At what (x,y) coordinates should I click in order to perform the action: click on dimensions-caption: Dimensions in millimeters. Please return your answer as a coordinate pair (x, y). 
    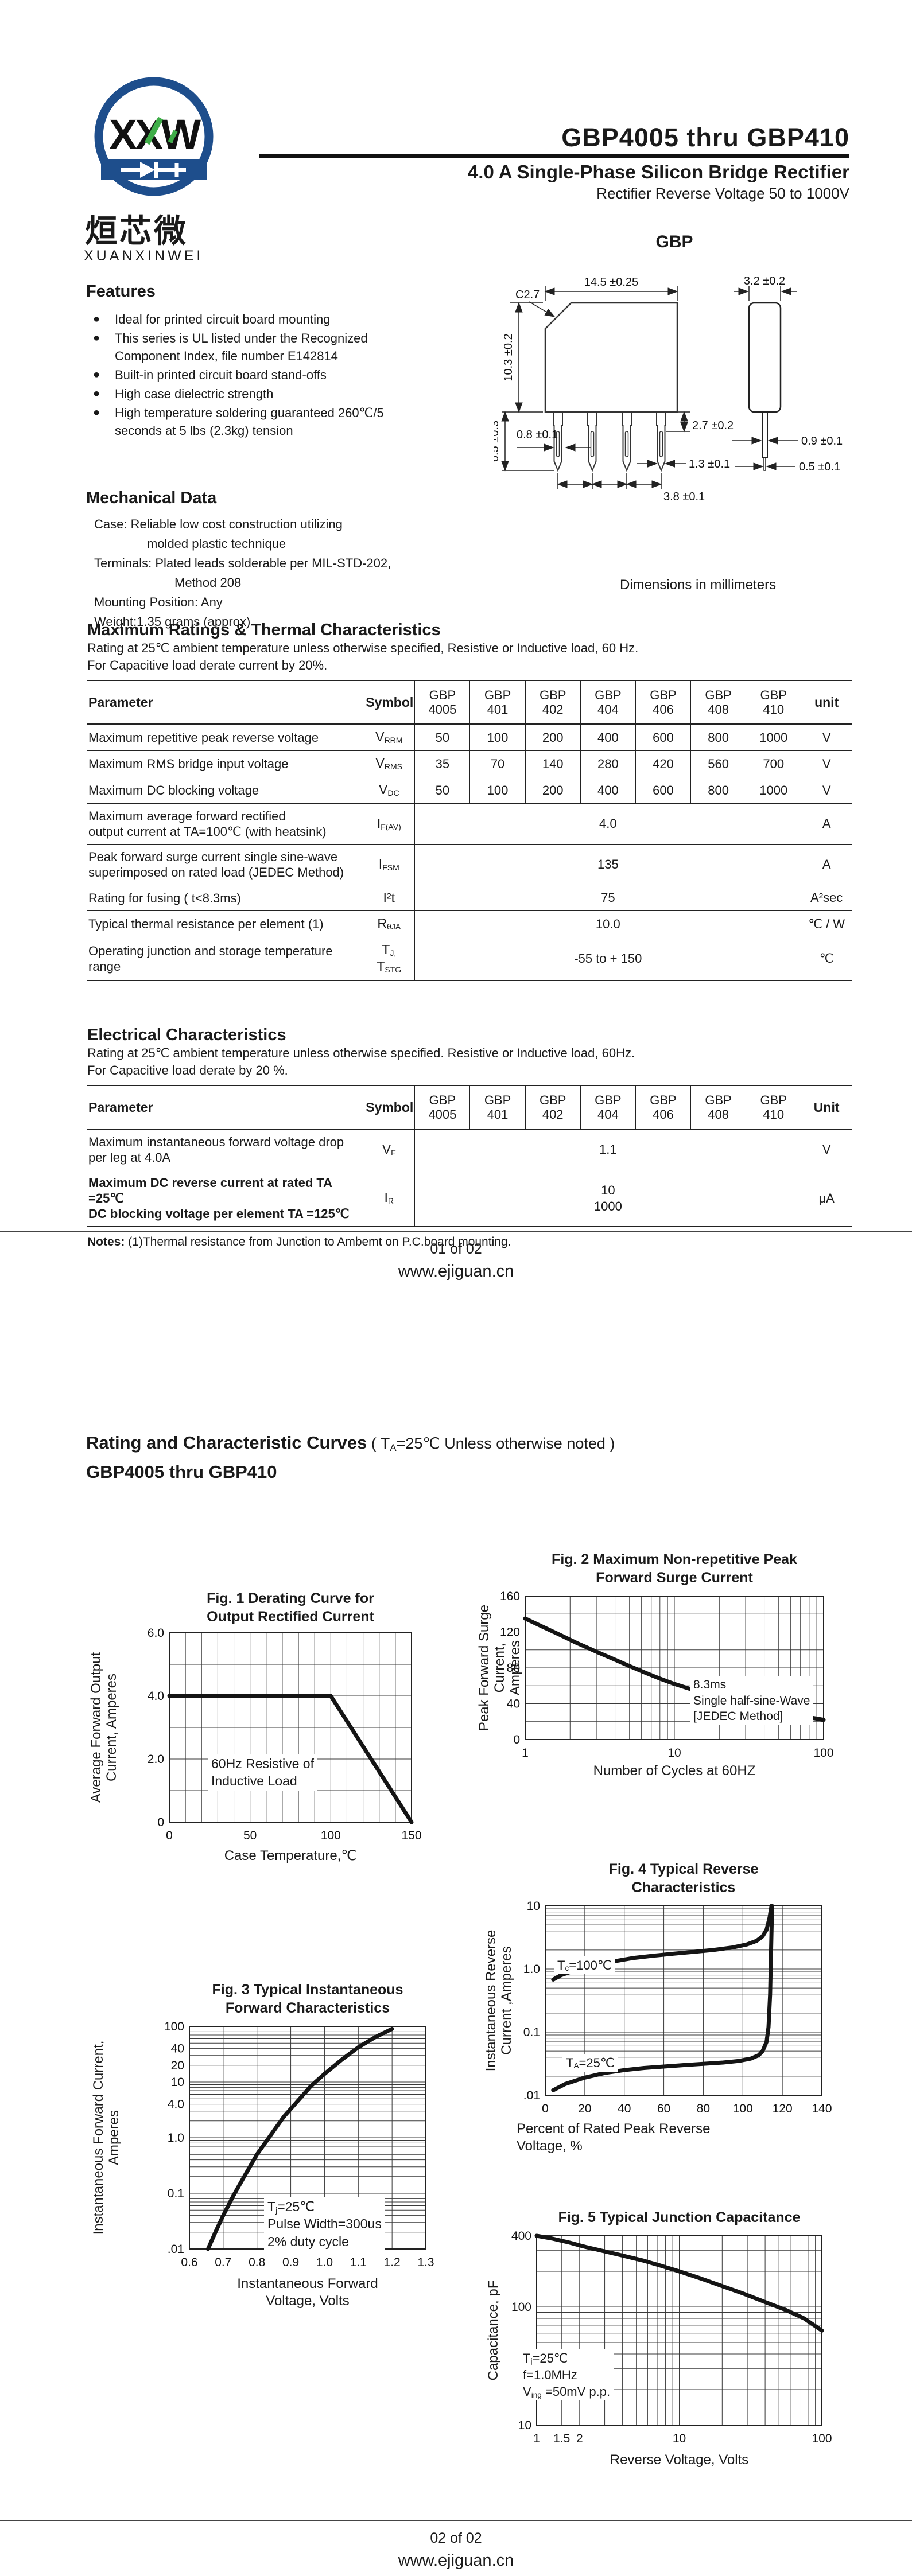
    Looking at the image, I should click on (699, 585).